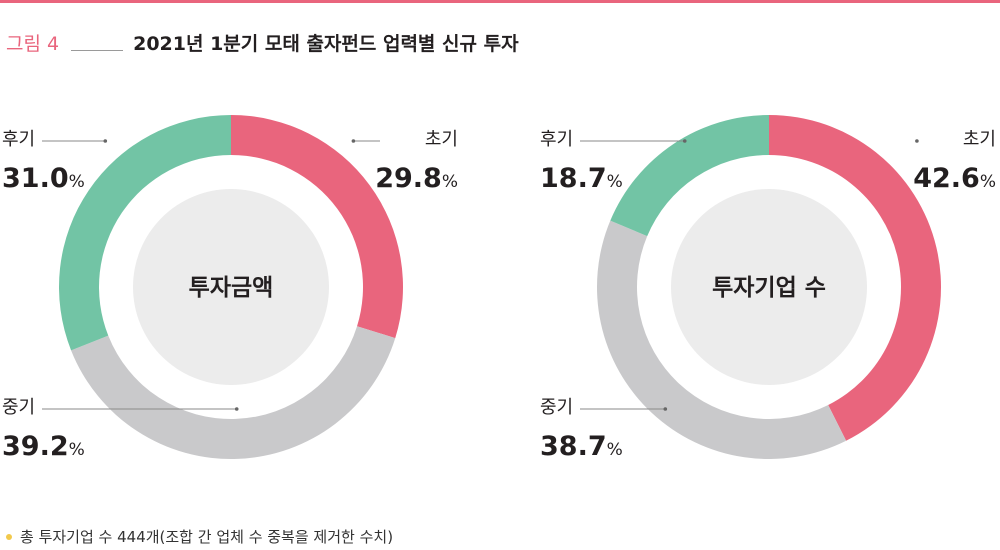 This screenshot has height=550, width=1000. What do you see at coordinates (954, 178) in the screenshot?
I see `donut-2-value-1: 42.6%` at bounding box center [954, 178].